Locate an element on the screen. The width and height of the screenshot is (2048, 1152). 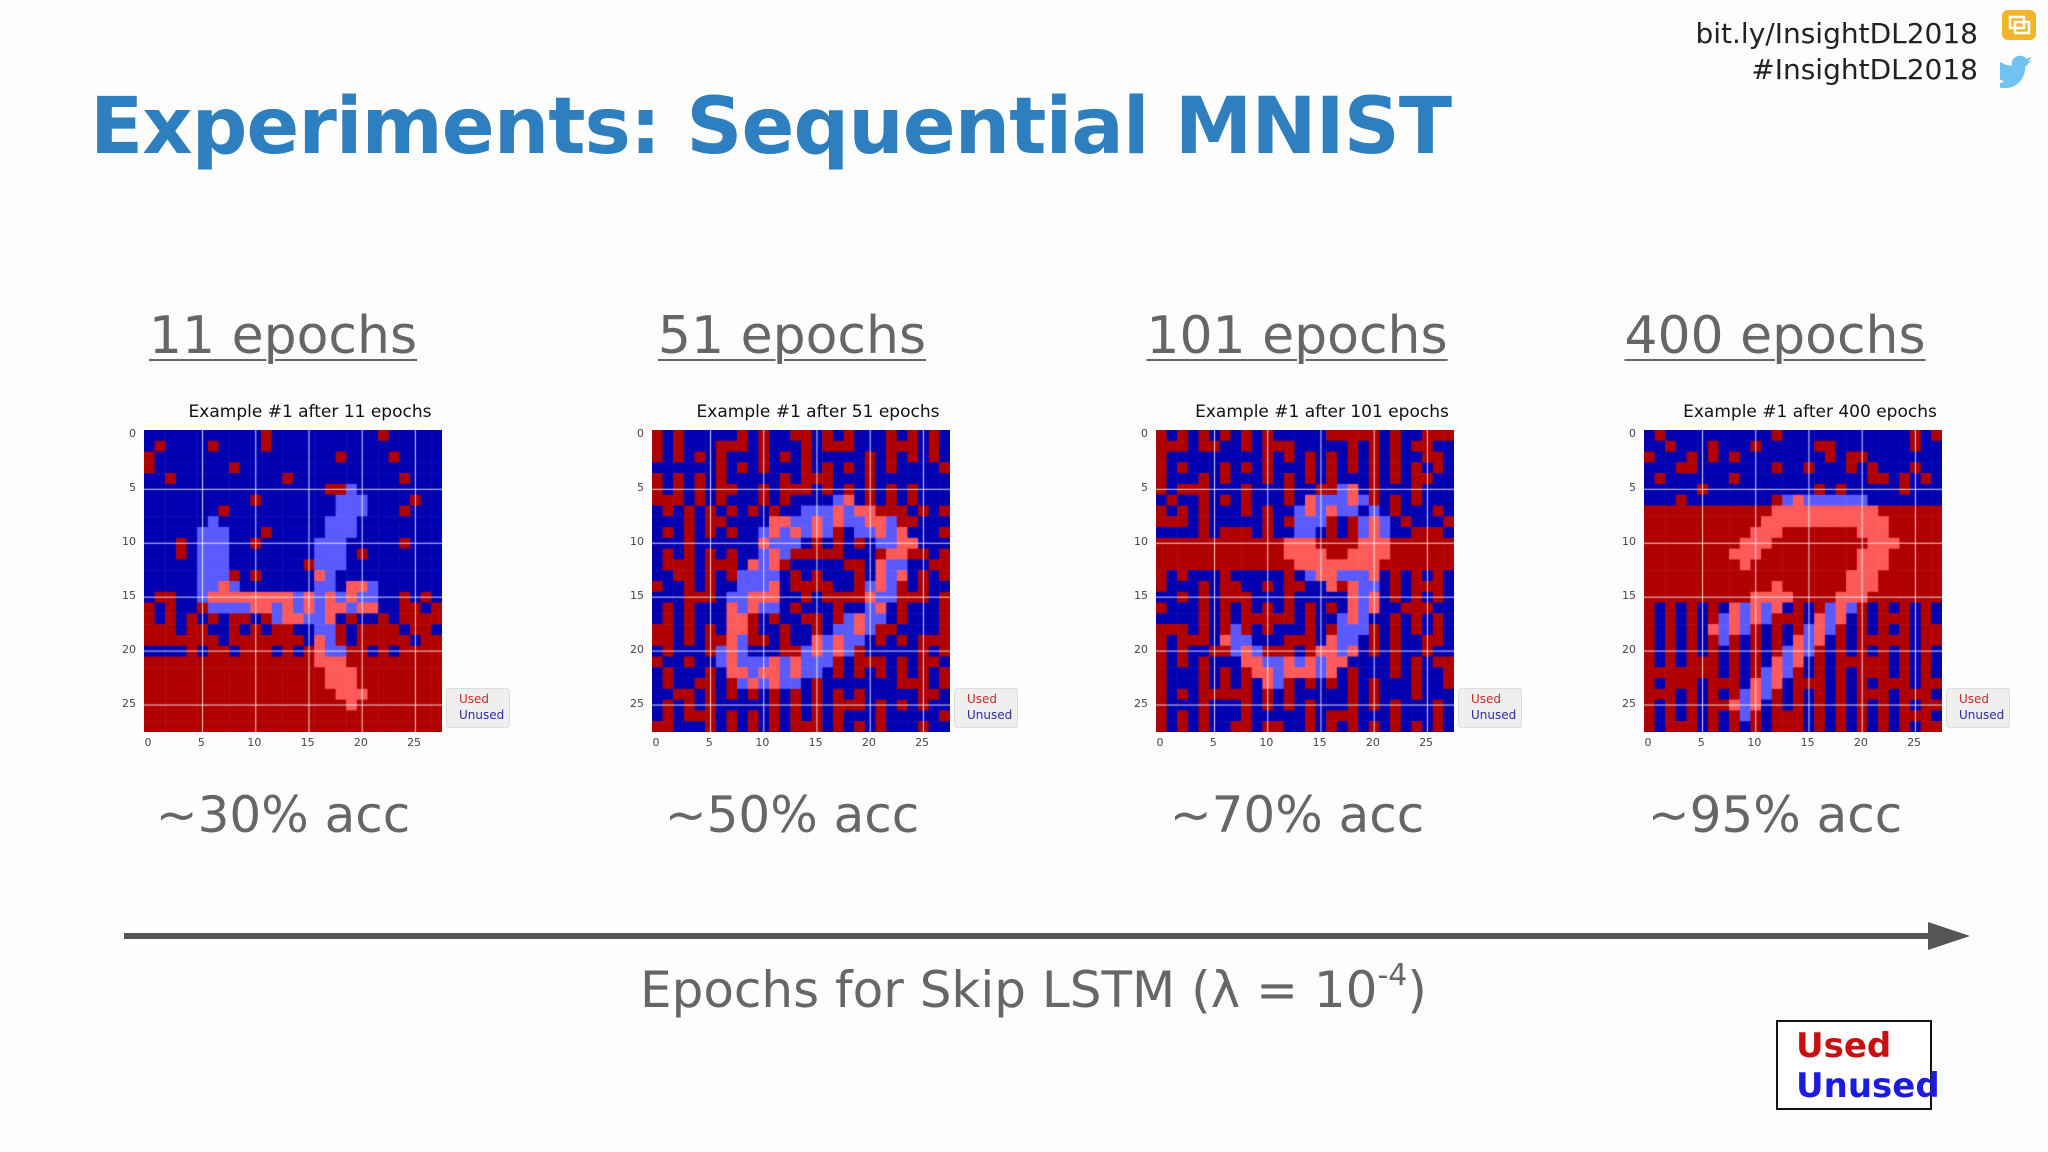
plot-title: Example #1 after 400 epochs is located at coordinates (1810, 412).